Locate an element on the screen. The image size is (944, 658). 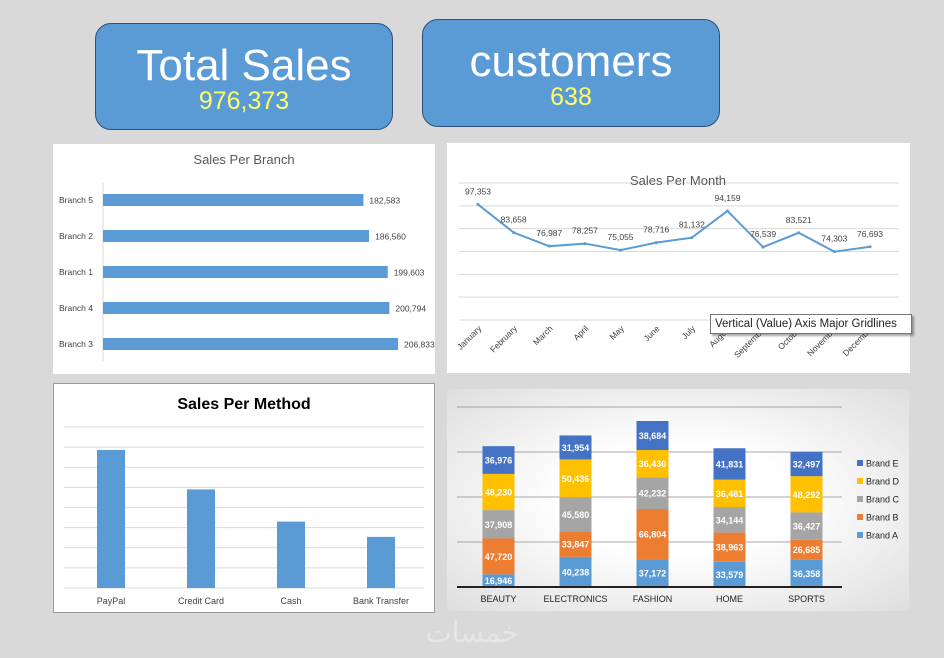
category-legend-label: Brand A is located at coordinates (882, 536).